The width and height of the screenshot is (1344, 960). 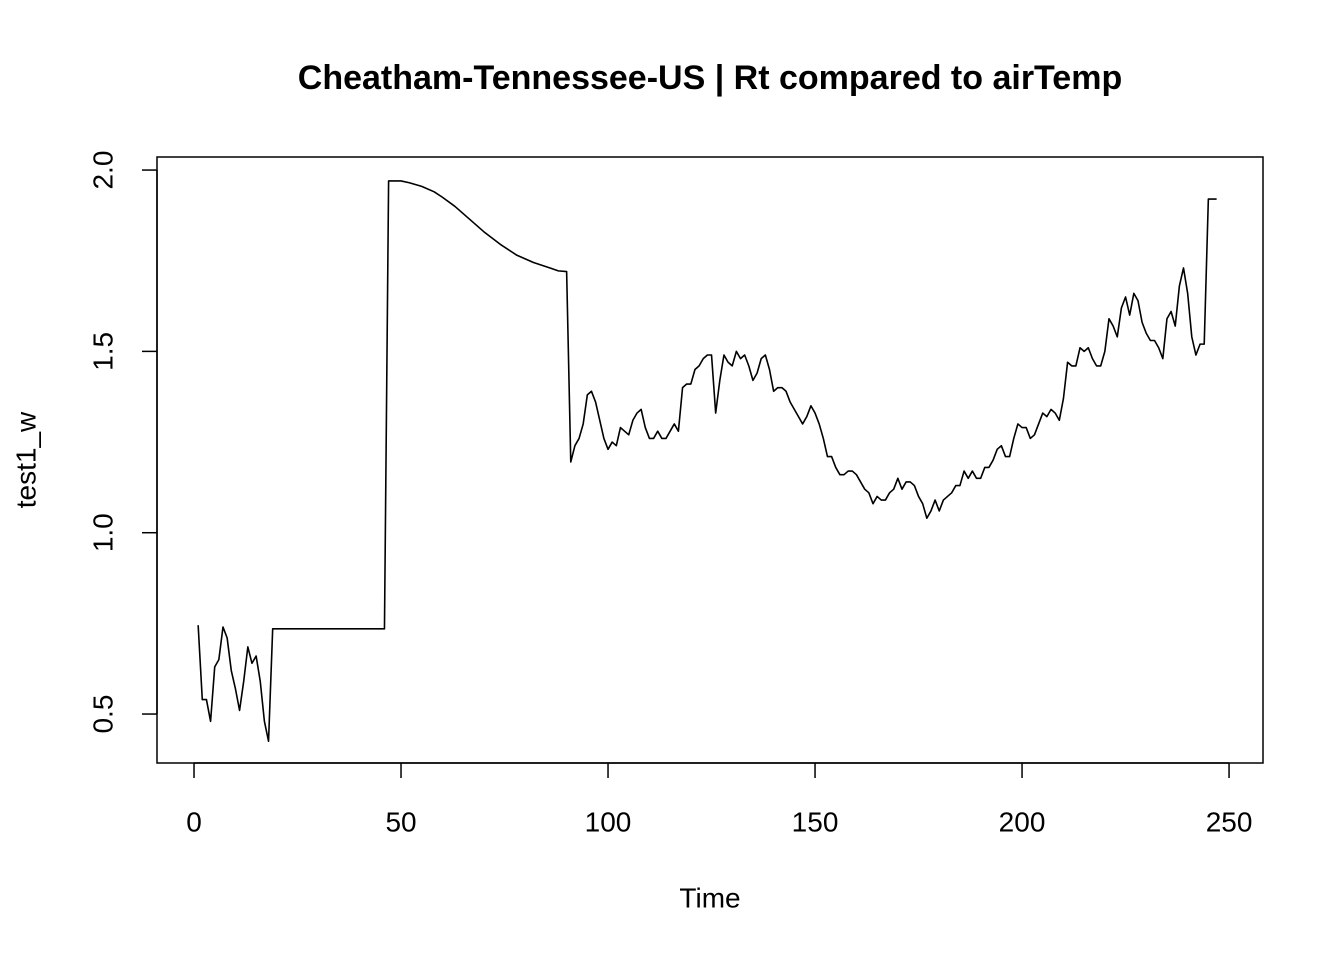 What do you see at coordinates (1229, 821) in the screenshot?
I see `x-tick-label: 250` at bounding box center [1229, 821].